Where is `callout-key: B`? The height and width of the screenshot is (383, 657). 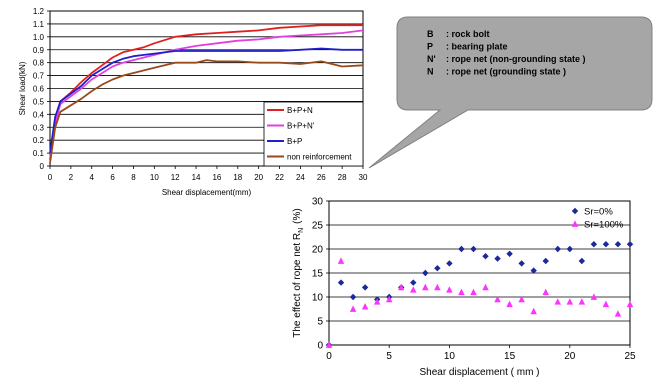 callout-key: B is located at coordinates (430, 34).